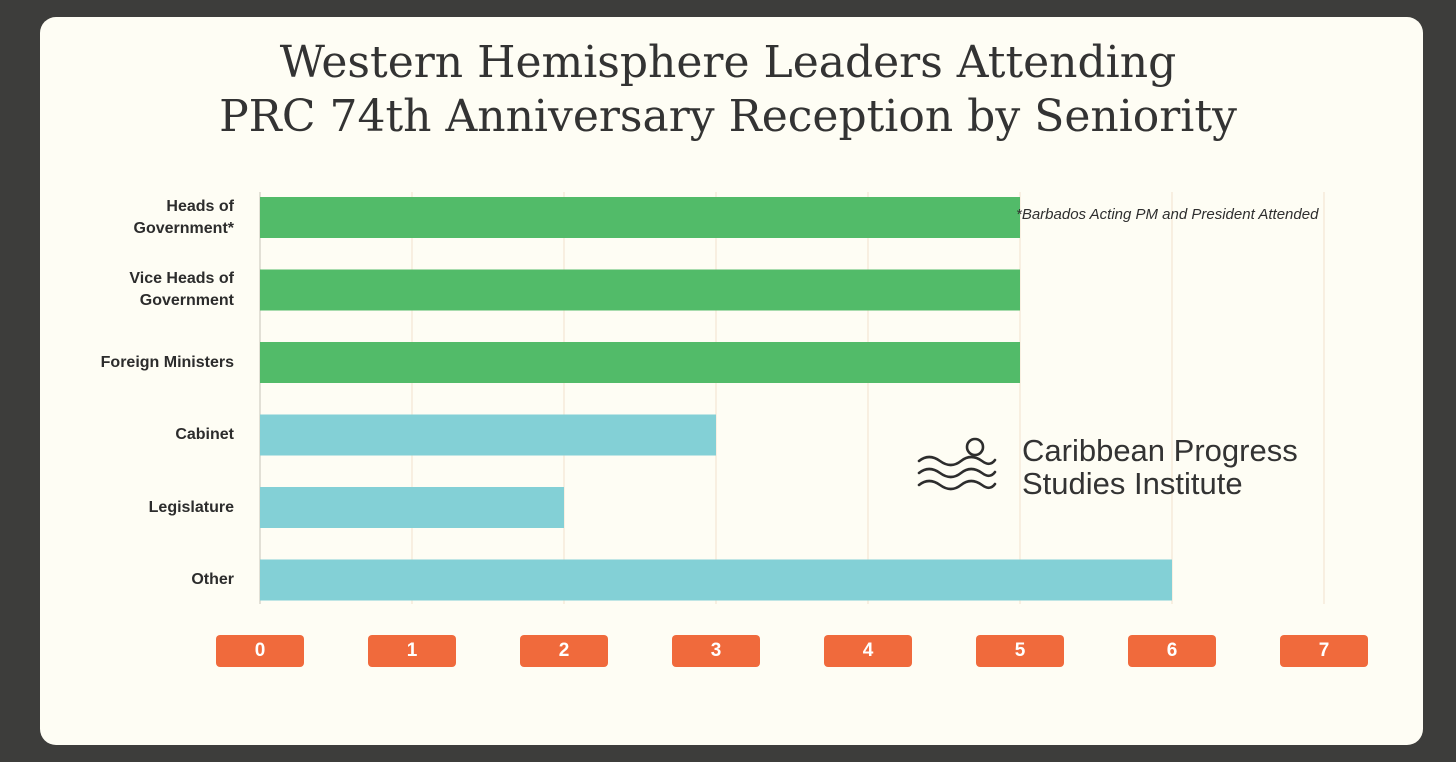 Image resolution: width=1456 pixels, height=762 pixels. Describe the element at coordinates (1324, 651) in the screenshot. I see `x-tick-label: 7` at that location.